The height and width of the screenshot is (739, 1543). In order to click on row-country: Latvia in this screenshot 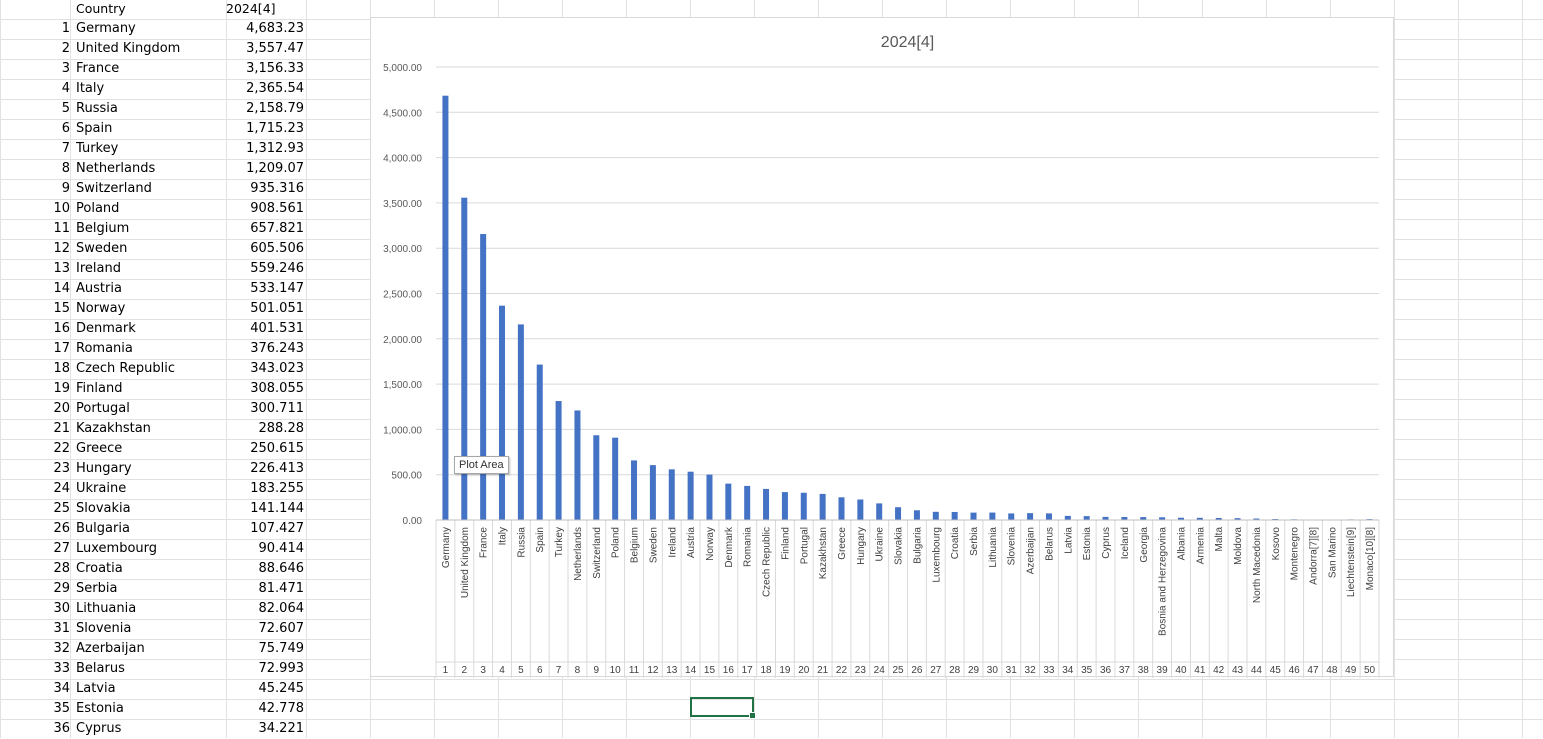, I will do `click(96, 688)`.